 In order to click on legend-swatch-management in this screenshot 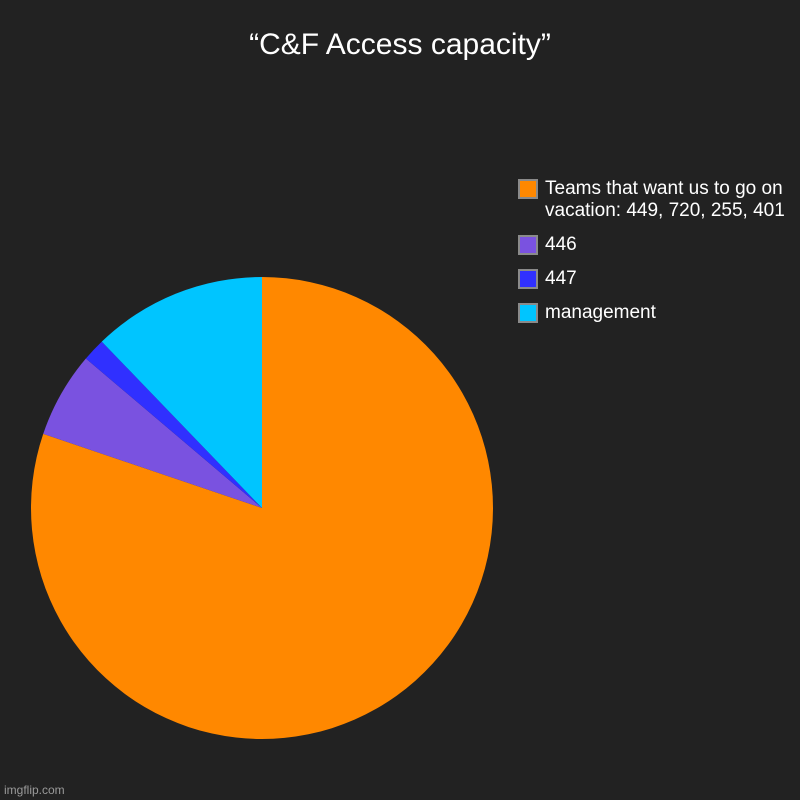, I will do `click(528, 313)`.